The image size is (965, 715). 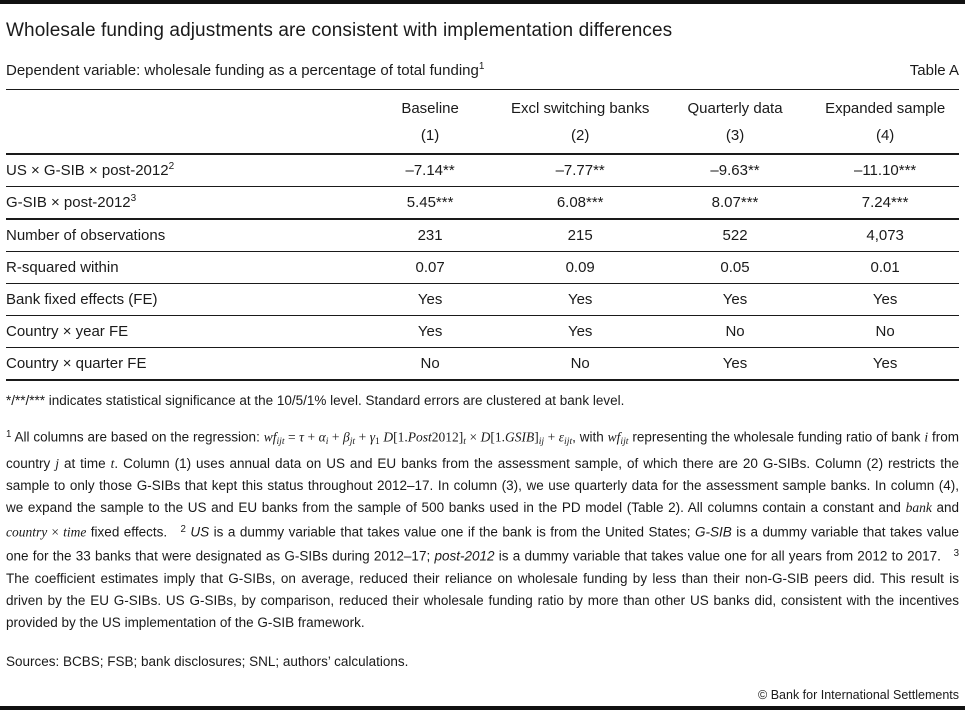 I want to click on row-label: Bank fixed effects (FE), so click(x=82, y=299).